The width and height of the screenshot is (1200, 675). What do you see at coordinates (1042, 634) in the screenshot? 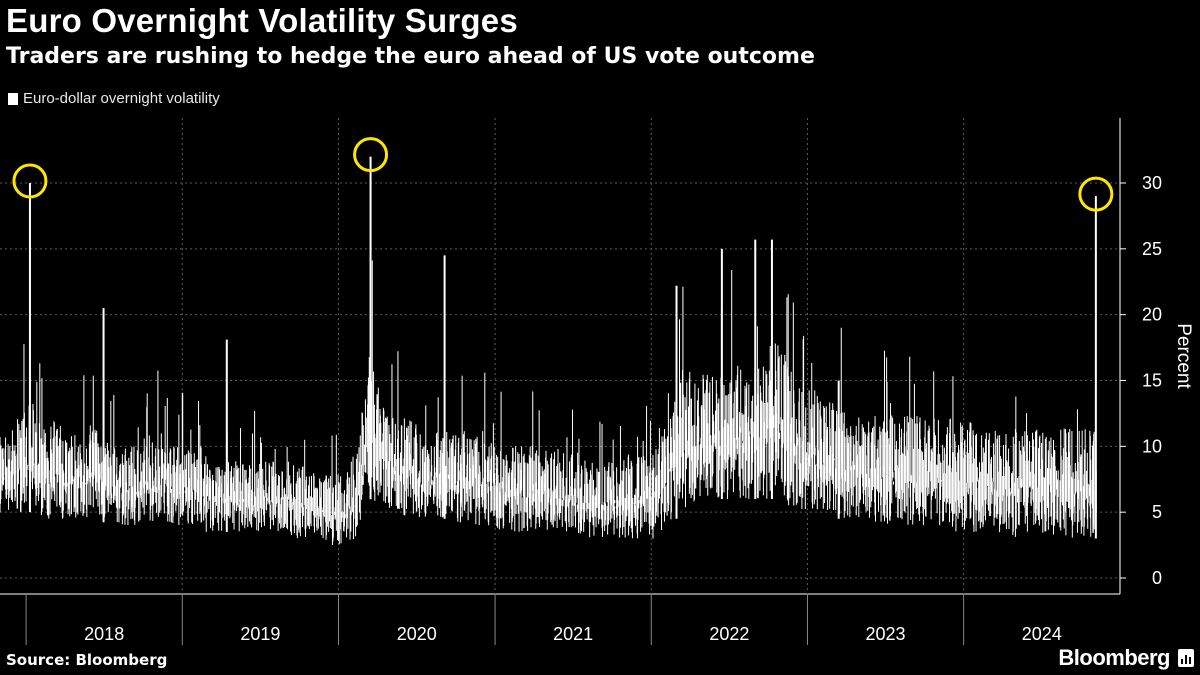
I see `x-tick-label: 2024` at bounding box center [1042, 634].